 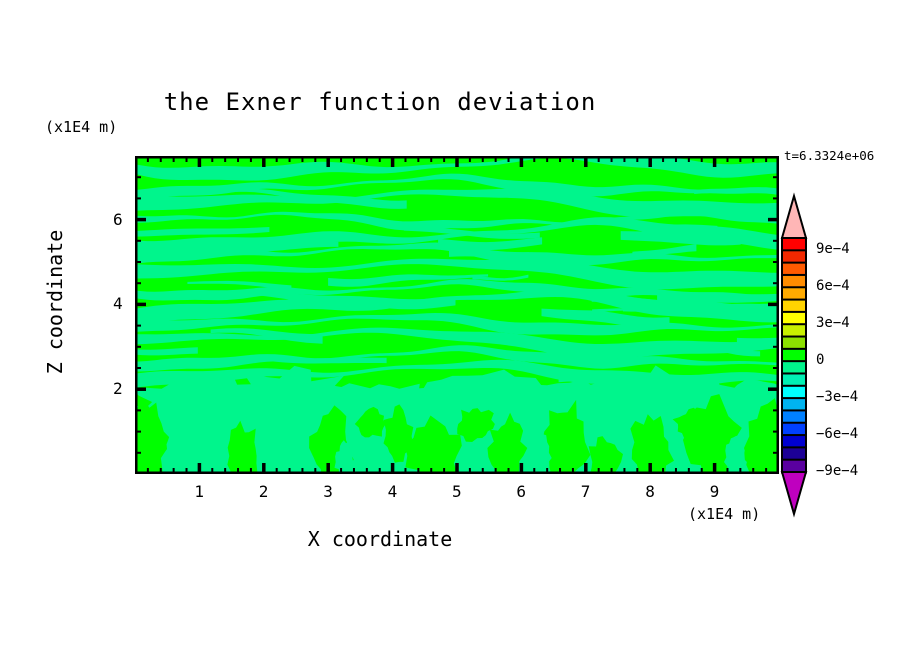 I want to click on x-tick-label: 1, so click(x=199, y=491).